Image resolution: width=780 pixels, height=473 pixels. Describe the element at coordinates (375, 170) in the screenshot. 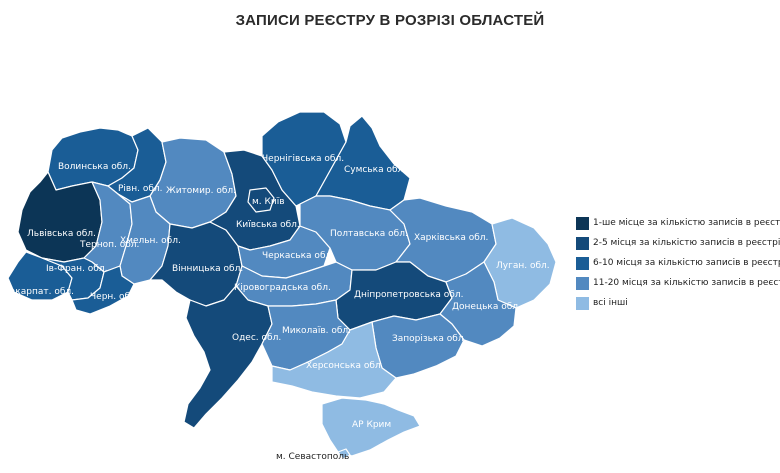

I see `label-sumy: Сумська обл.` at that location.